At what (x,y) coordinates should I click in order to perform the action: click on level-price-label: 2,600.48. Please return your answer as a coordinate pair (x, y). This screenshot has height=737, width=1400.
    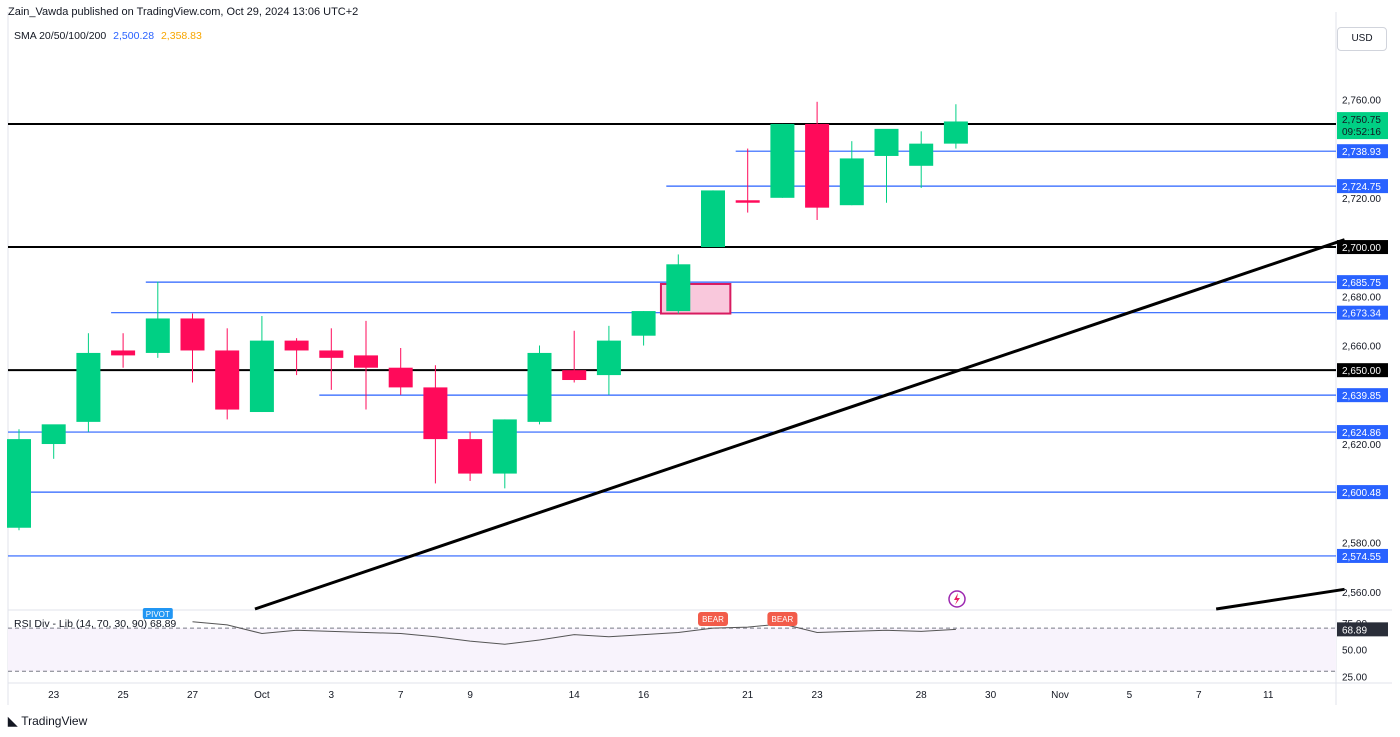
    Looking at the image, I should click on (1361, 493).